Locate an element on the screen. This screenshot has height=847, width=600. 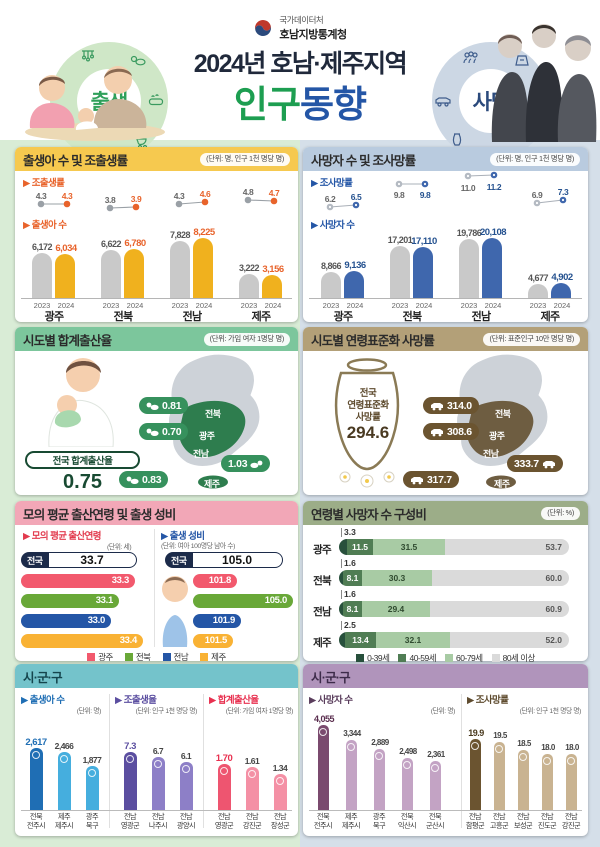
sex-ratio-label: ▶ 출생 성비 is located at coordinates (183, 536).